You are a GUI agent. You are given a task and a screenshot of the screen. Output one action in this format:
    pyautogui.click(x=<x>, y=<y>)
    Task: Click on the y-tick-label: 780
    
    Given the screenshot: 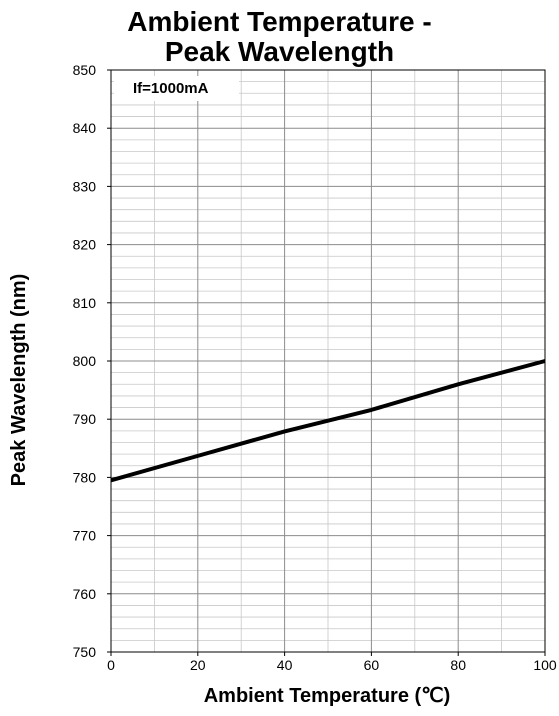 What is the action you would take?
    pyautogui.click(x=85, y=477)
    